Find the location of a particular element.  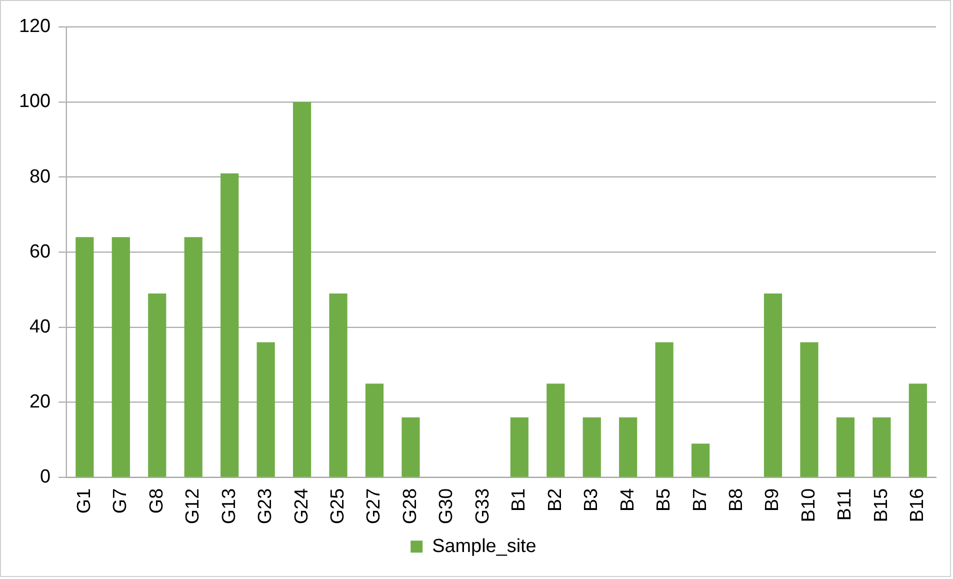

x-tick-label: G8 is located at coordinates (157, 501).